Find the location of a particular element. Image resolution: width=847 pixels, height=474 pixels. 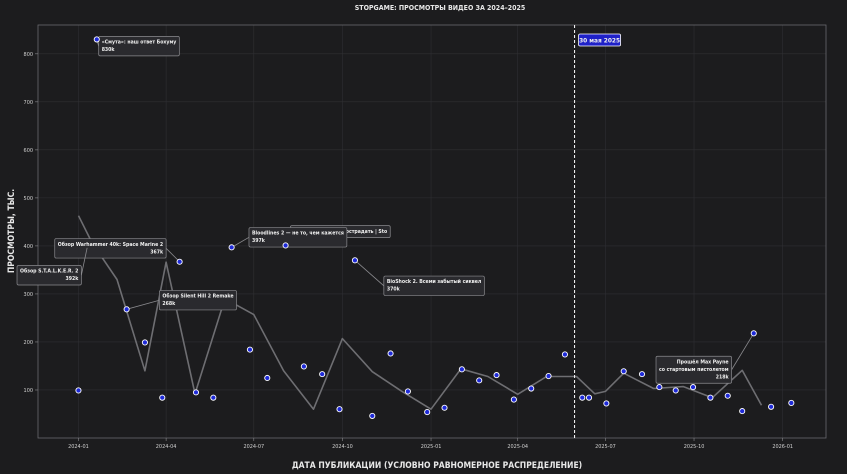

y-tick-label: 800 is located at coordinates (28, 55).